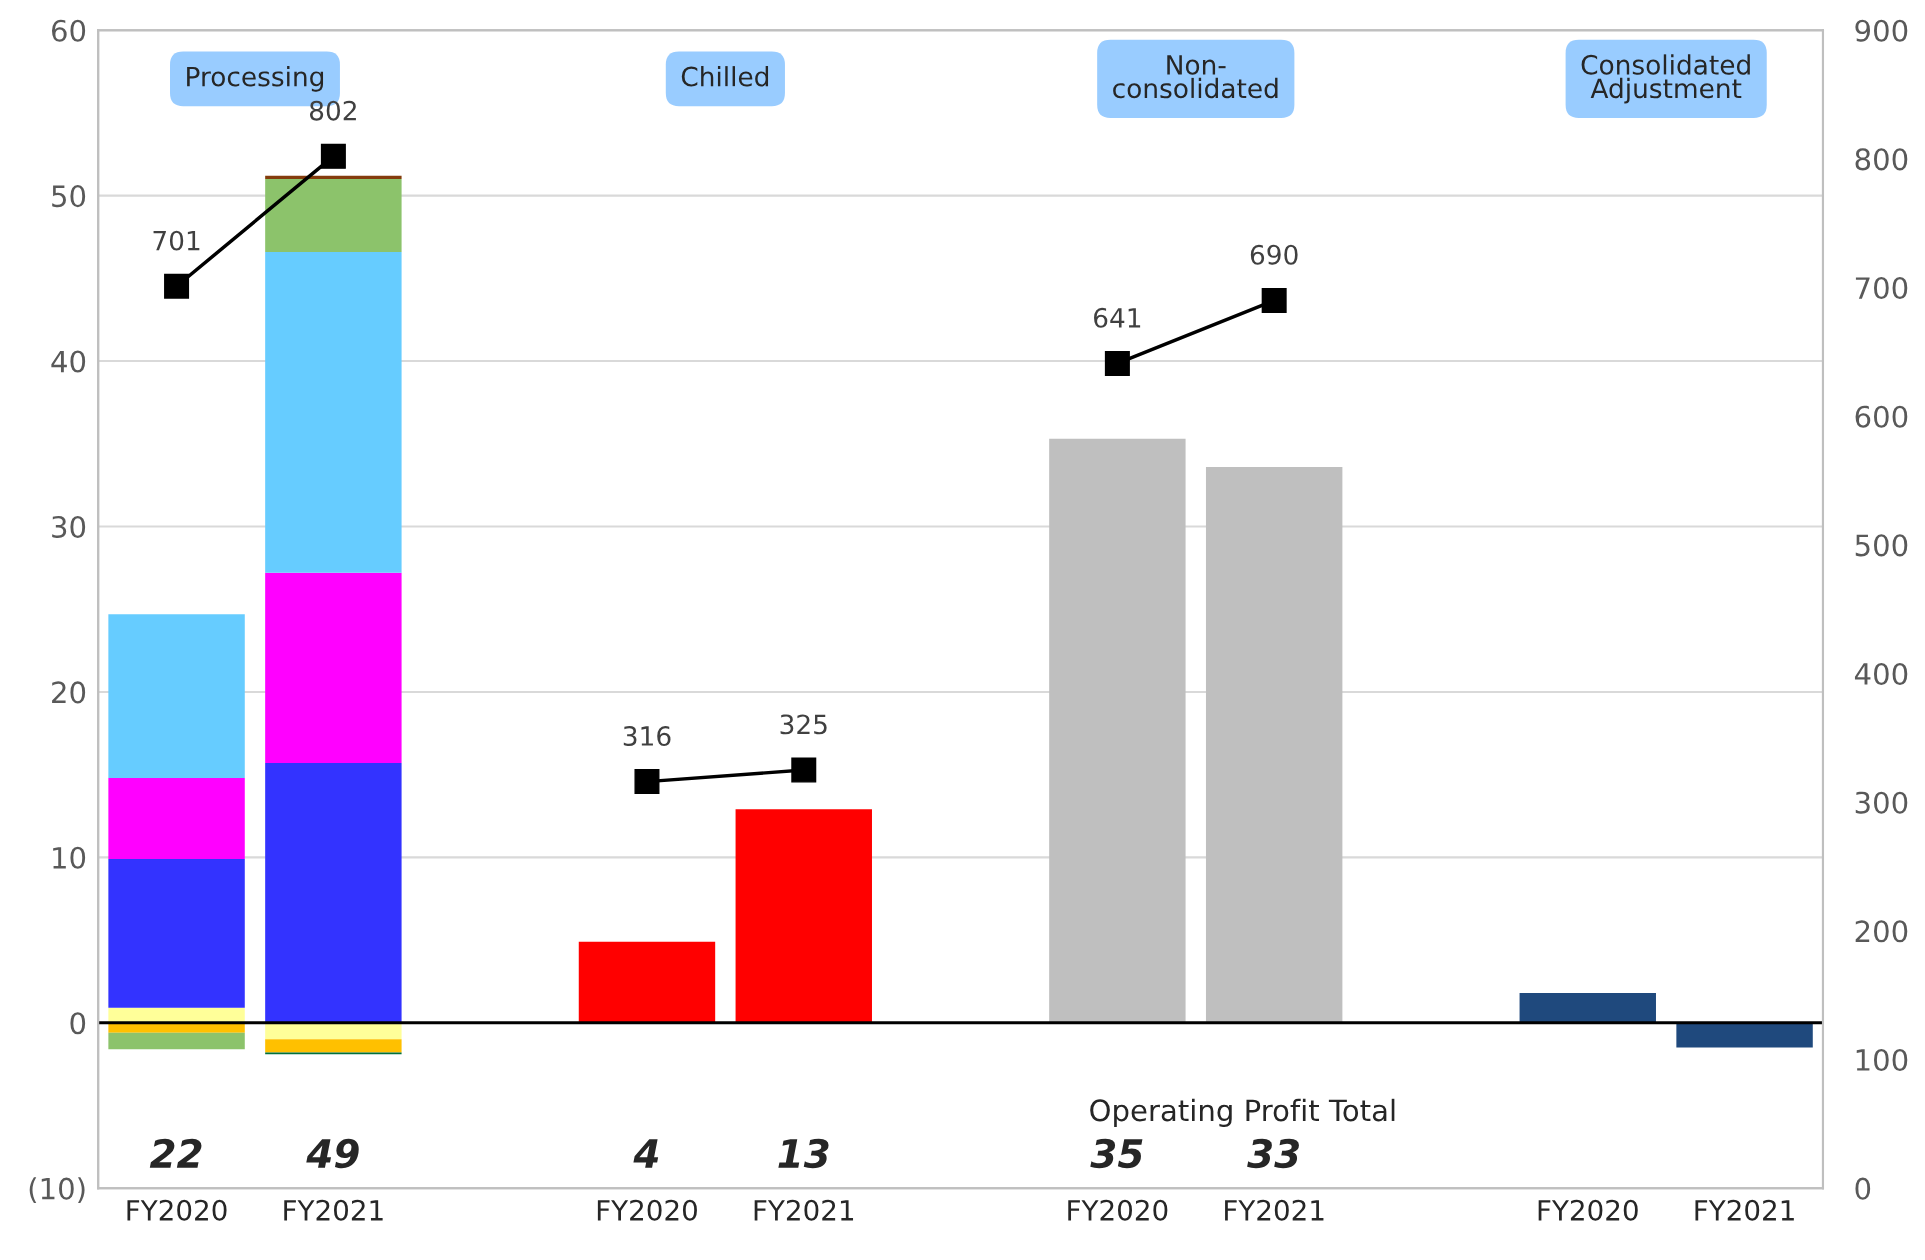 The height and width of the screenshot is (1260, 1925). I want to click on data-label: 802, so click(332, 110).